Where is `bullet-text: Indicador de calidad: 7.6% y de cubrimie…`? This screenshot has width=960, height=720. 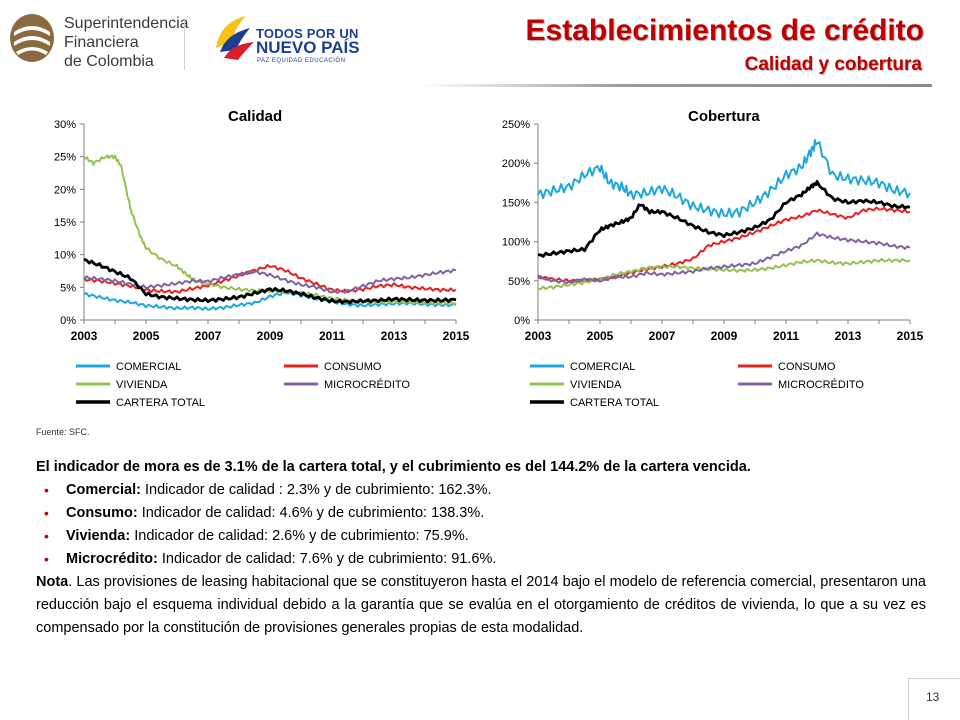
bullet-text: Indicador de calidad: 7.6% y de cubrimie… is located at coordinates (327, 559).